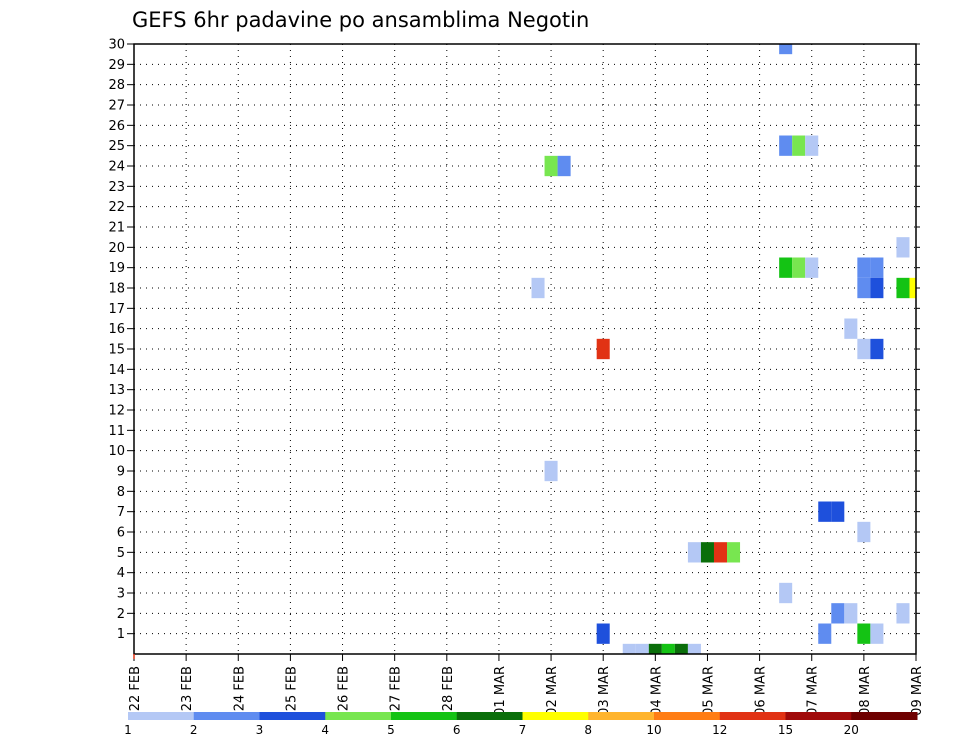 The image size is (960, 742). Describe the element at coordinates (116, 106) in the screenshot. I see `y-tick-label: 27` at that location.